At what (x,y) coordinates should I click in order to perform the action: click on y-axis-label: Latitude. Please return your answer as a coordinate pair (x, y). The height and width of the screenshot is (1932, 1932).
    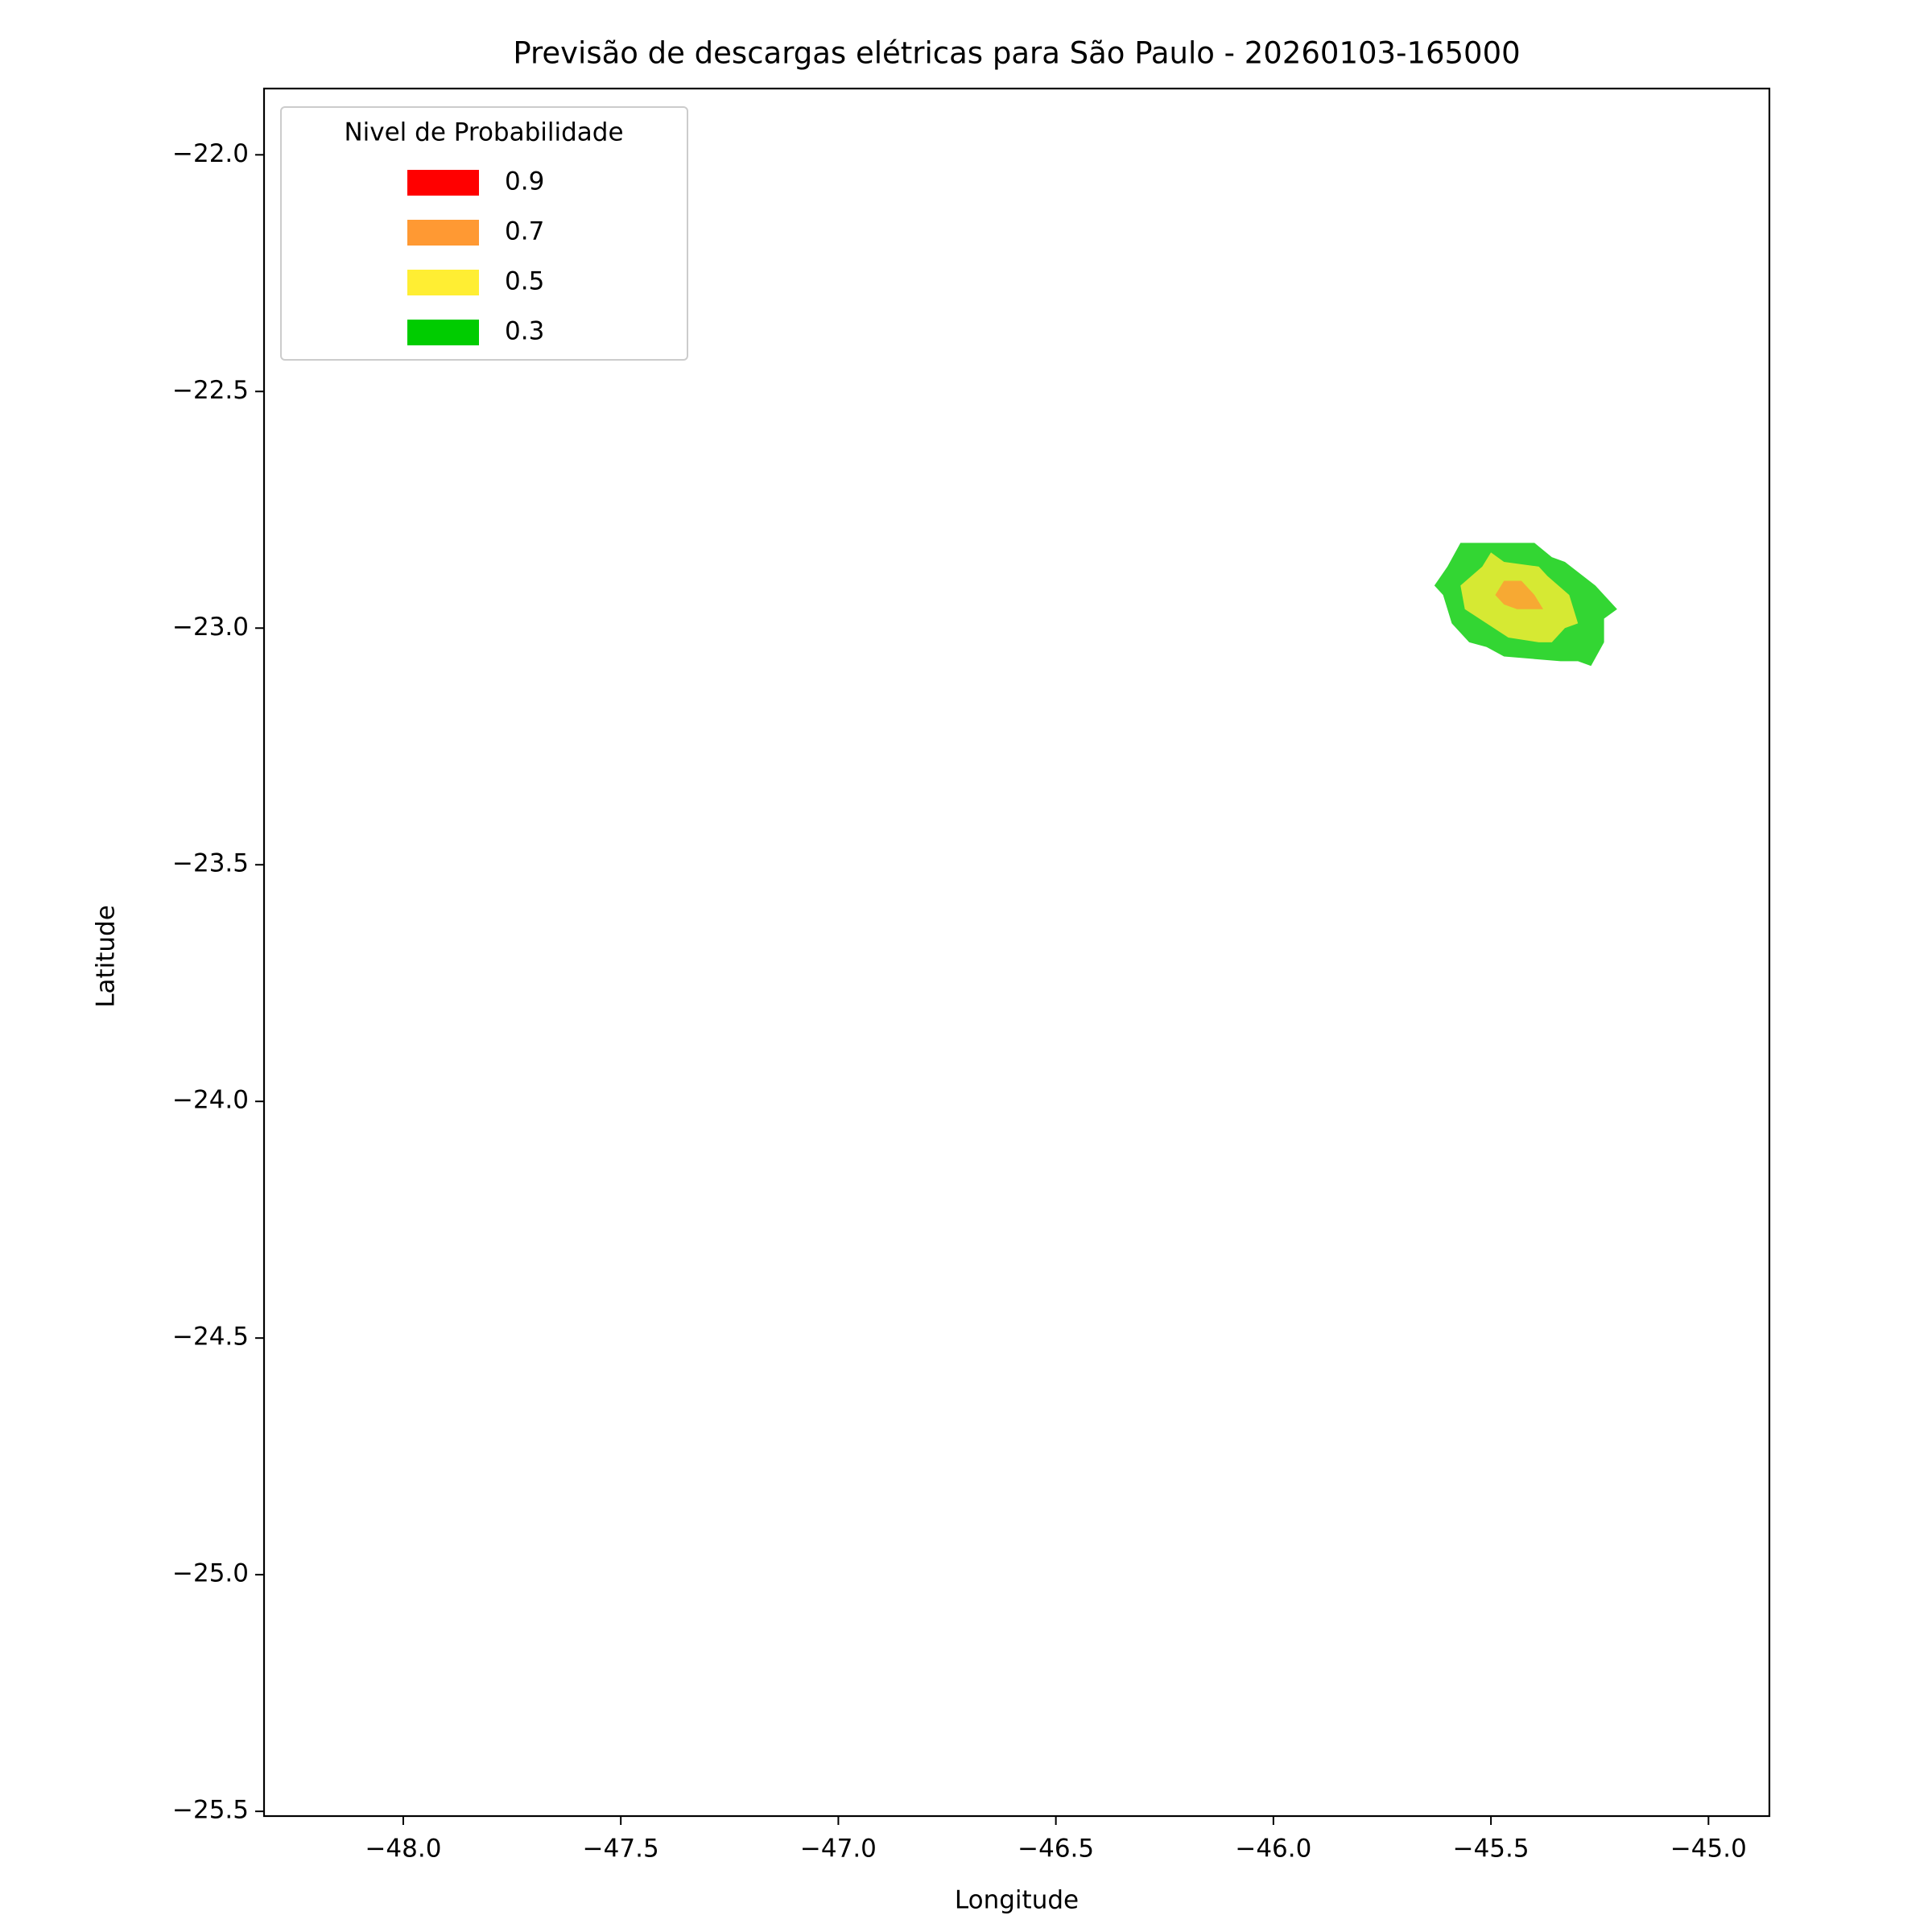
    Looking at the image, I should click on (106, 956).